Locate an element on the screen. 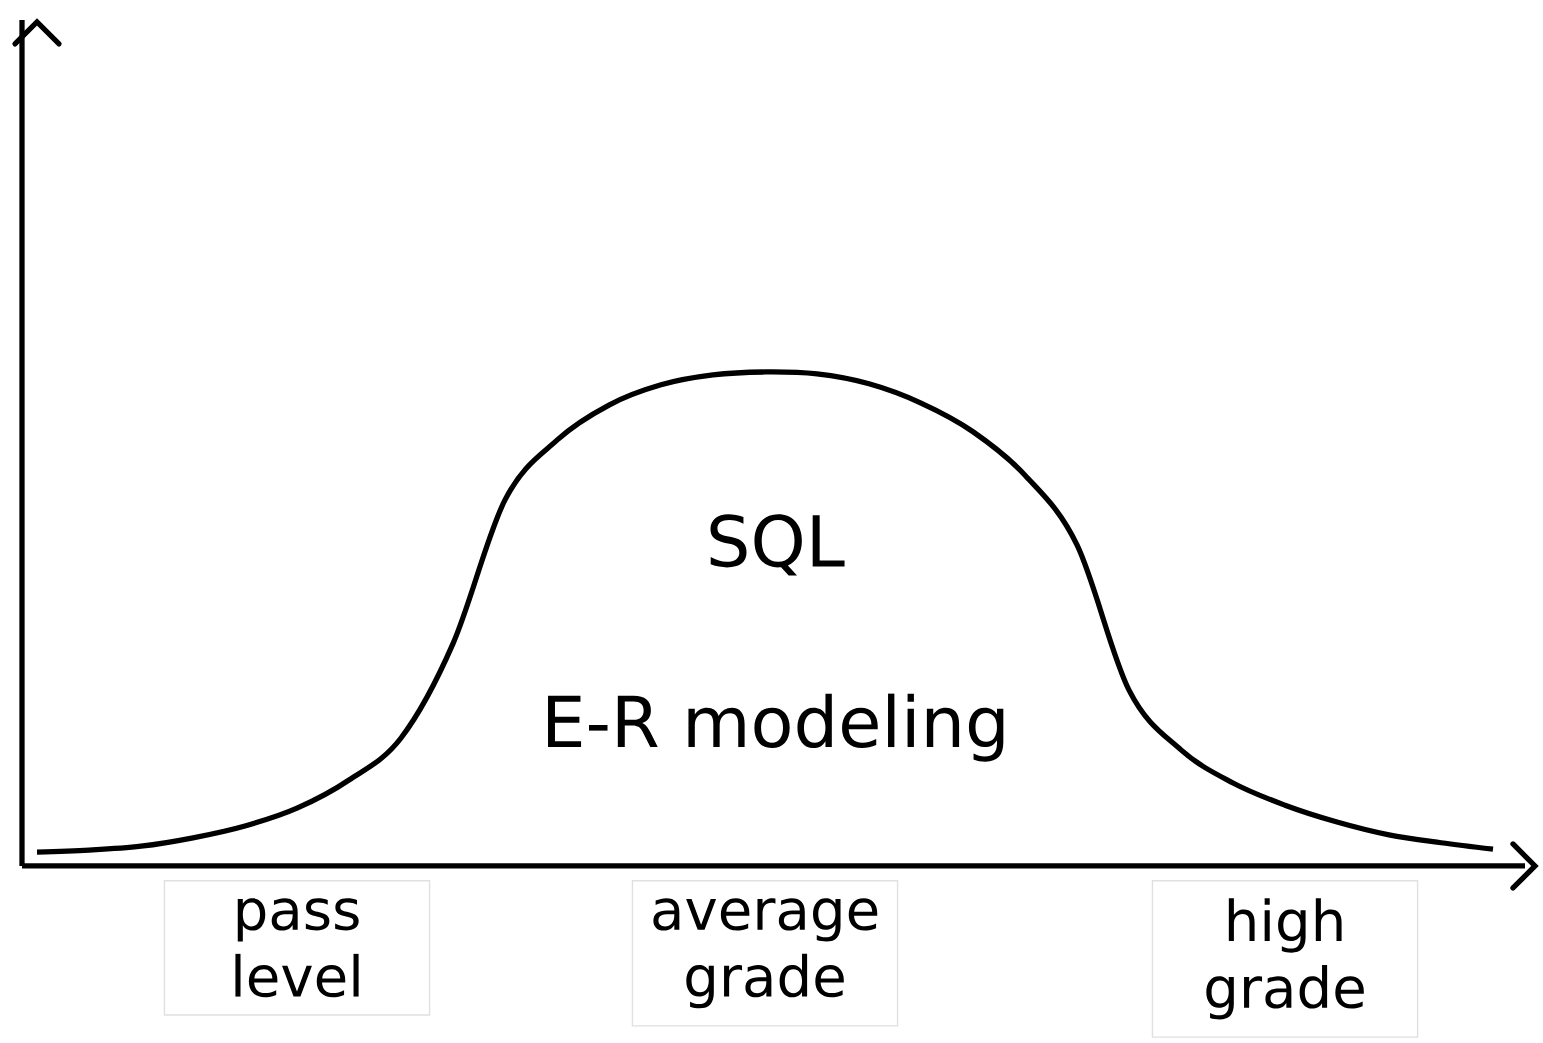  x-tick-label: high grade is located at coordinates (1285, 959).